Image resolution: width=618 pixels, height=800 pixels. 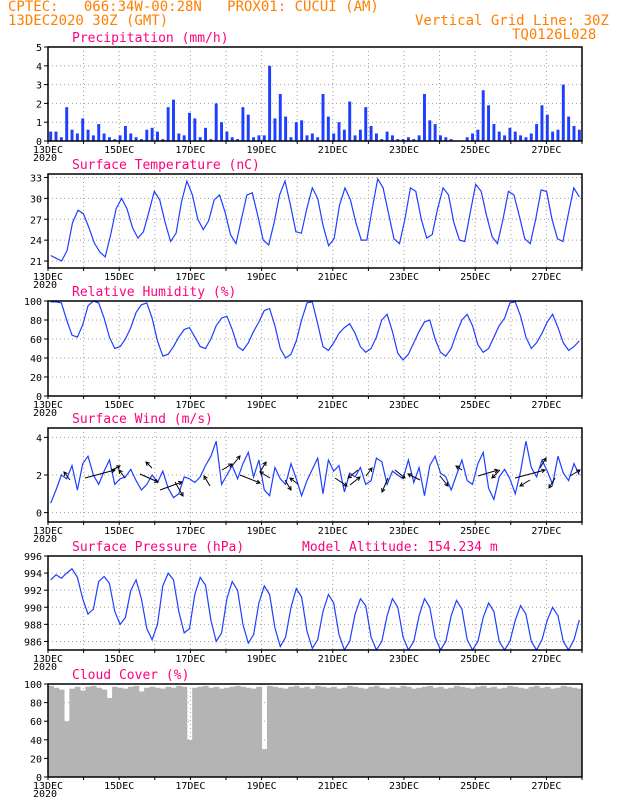 What do you see at coordinates (39, 778) in the screenshot?
I see `y-tick-label: 0` at bounding box center [39, 778].